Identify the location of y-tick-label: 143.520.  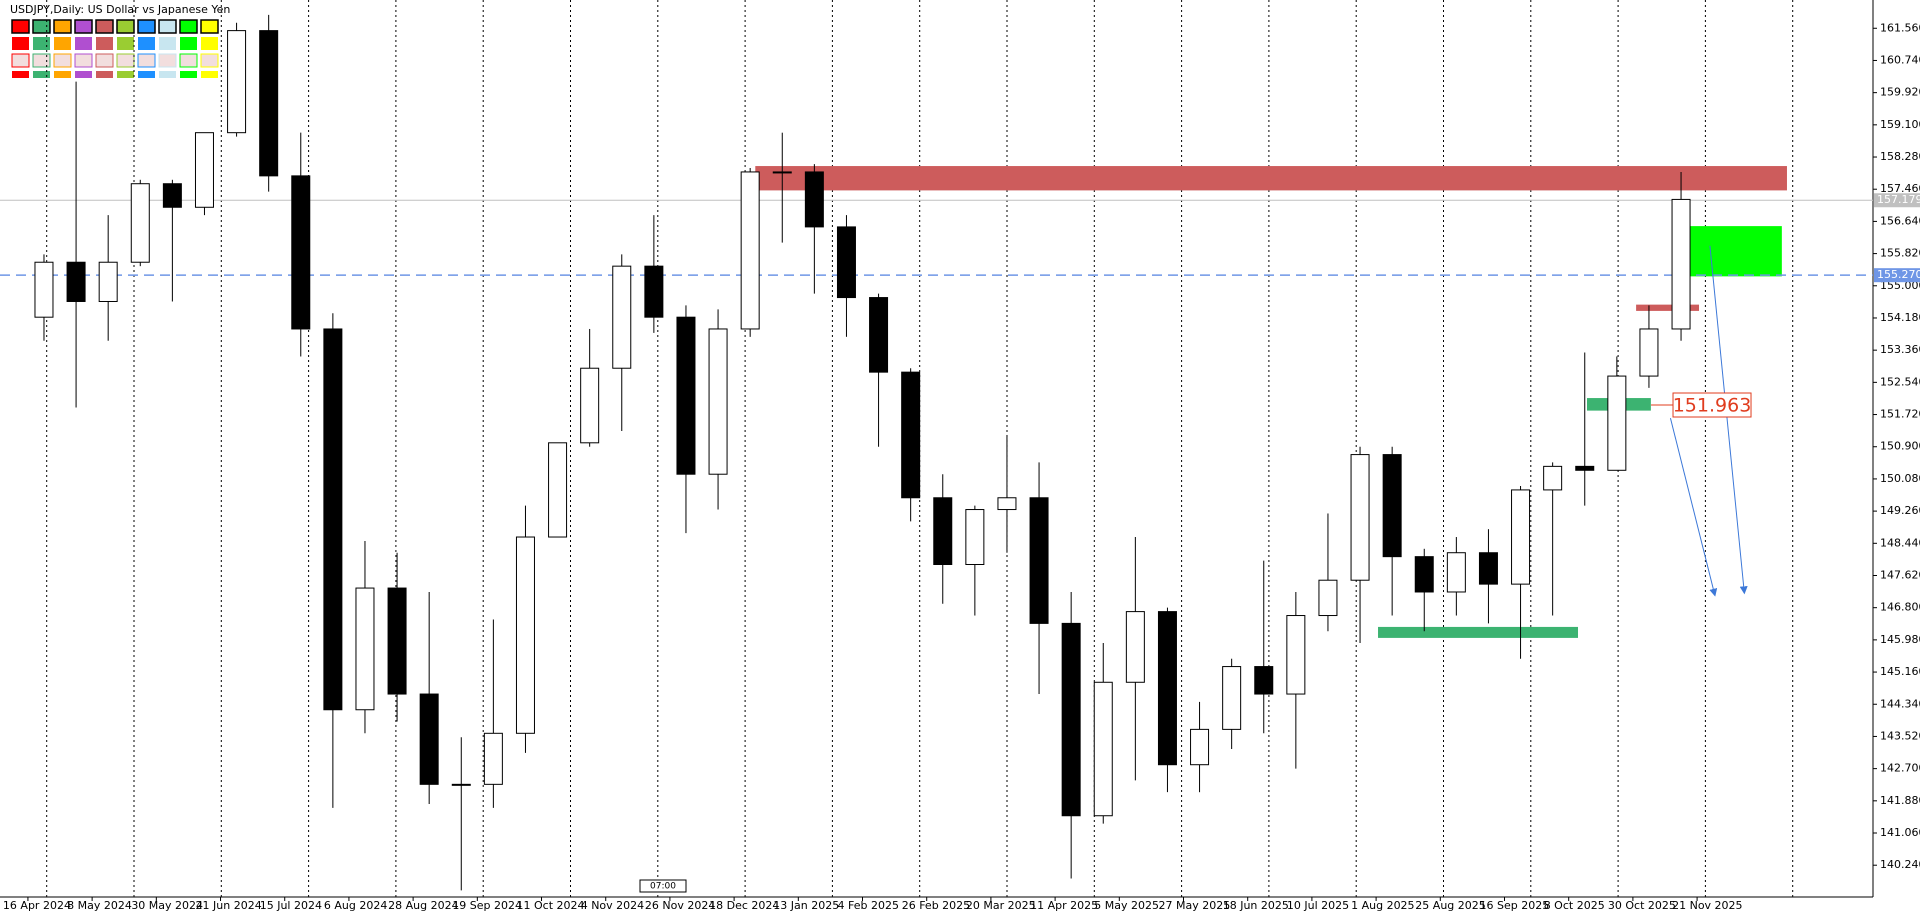
(1900, 735).